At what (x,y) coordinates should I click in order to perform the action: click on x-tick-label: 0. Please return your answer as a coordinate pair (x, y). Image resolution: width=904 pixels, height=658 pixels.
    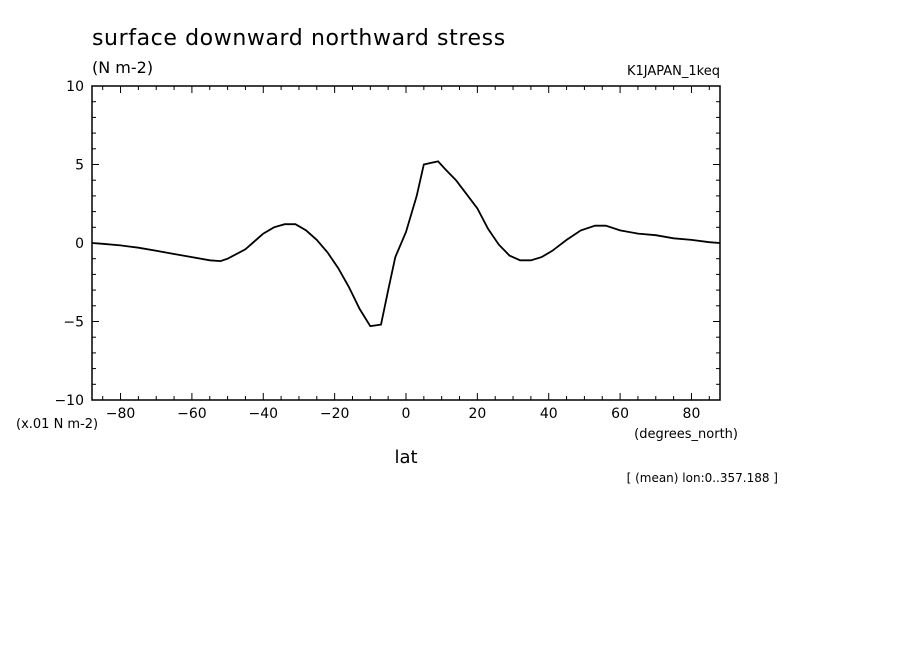
    Looking at the image, I should click on (406, 414).